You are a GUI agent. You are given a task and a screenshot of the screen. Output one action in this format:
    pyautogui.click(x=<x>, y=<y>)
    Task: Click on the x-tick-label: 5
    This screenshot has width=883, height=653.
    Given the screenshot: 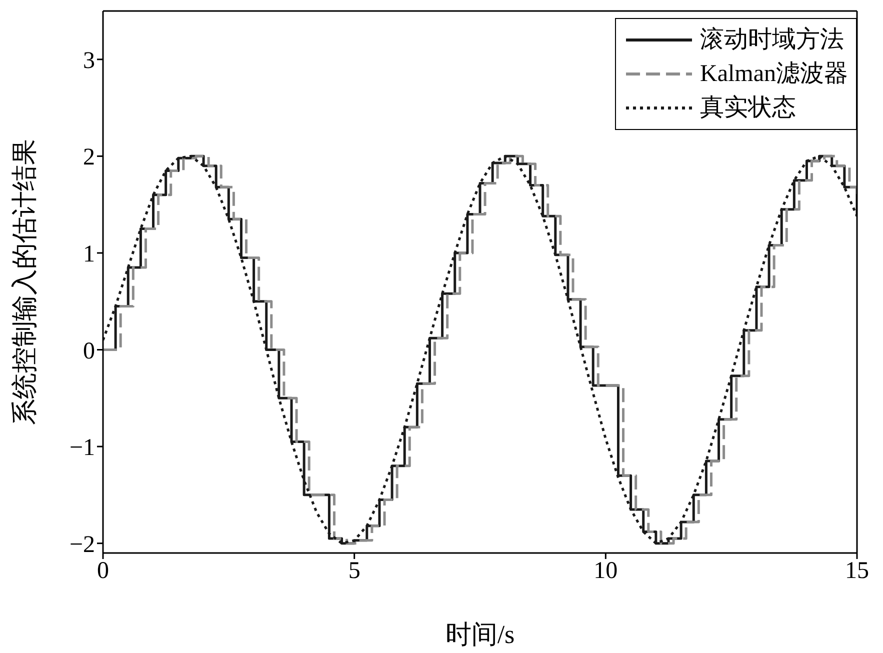 What is the action you would take?
    pyautogui.click(x=354, y=571)
    